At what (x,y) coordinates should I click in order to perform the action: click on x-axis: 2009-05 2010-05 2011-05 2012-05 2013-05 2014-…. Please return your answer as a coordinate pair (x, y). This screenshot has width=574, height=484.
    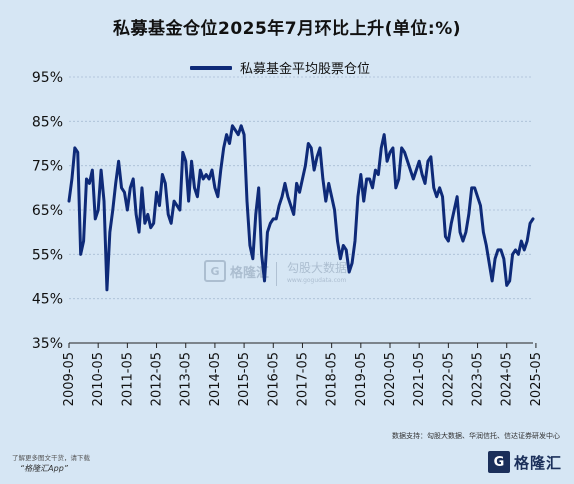
    Looking at the image, I should click on (303, 374).